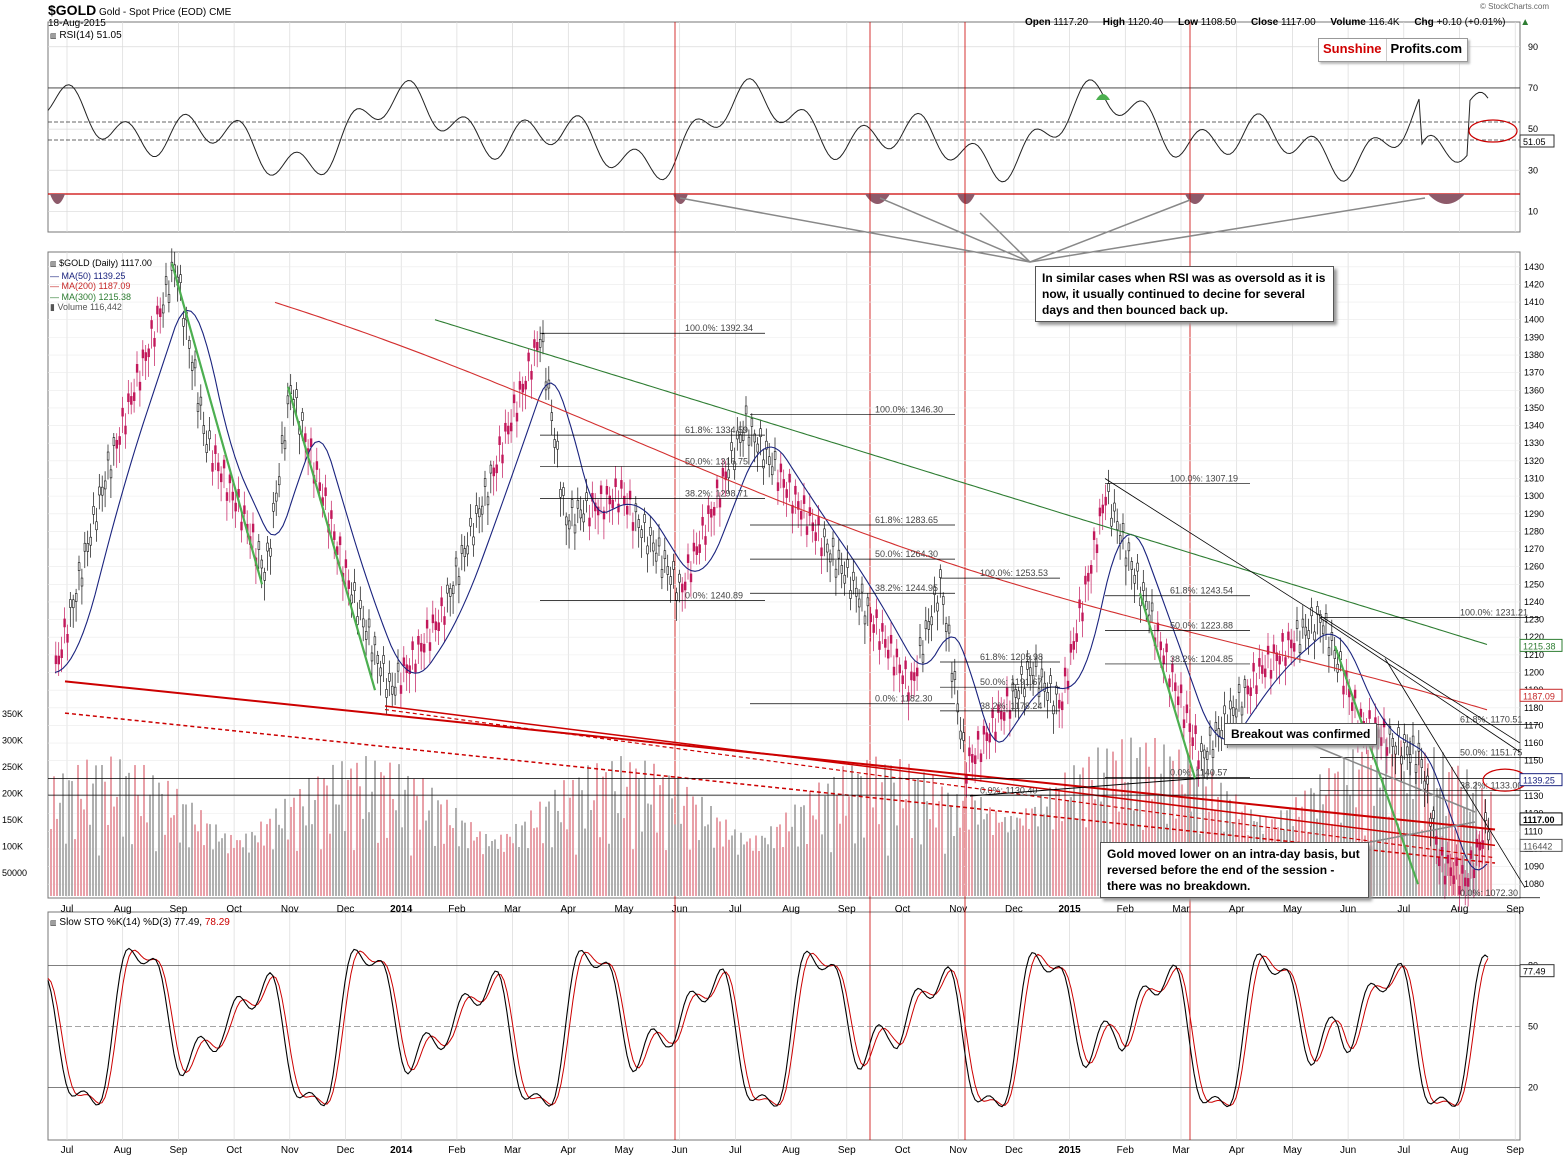  What do you see at coordinates (1011, 682) in the screenshot?
I see `fib-level-label: 50.0%: 1191.67` at bounding box center [1011, 682].